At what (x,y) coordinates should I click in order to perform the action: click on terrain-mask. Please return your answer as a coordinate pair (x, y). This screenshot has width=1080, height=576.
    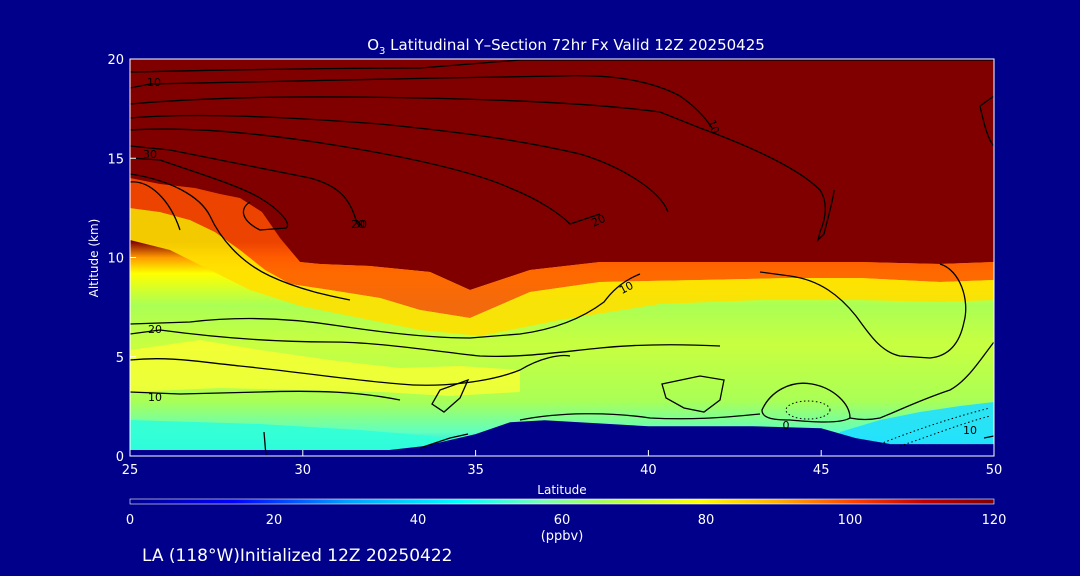
    Looking at the image, I should click on (562, 438).